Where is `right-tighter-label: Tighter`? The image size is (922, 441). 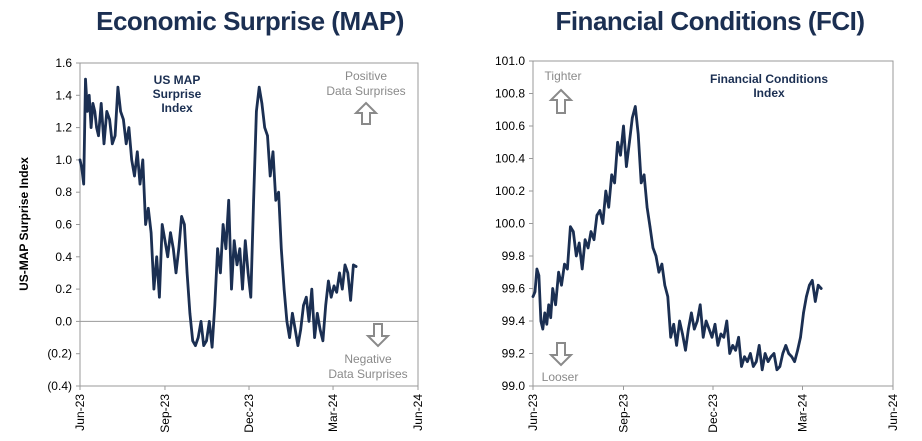 right-tighter-label: Tighter is located at coordinates (563, 76).